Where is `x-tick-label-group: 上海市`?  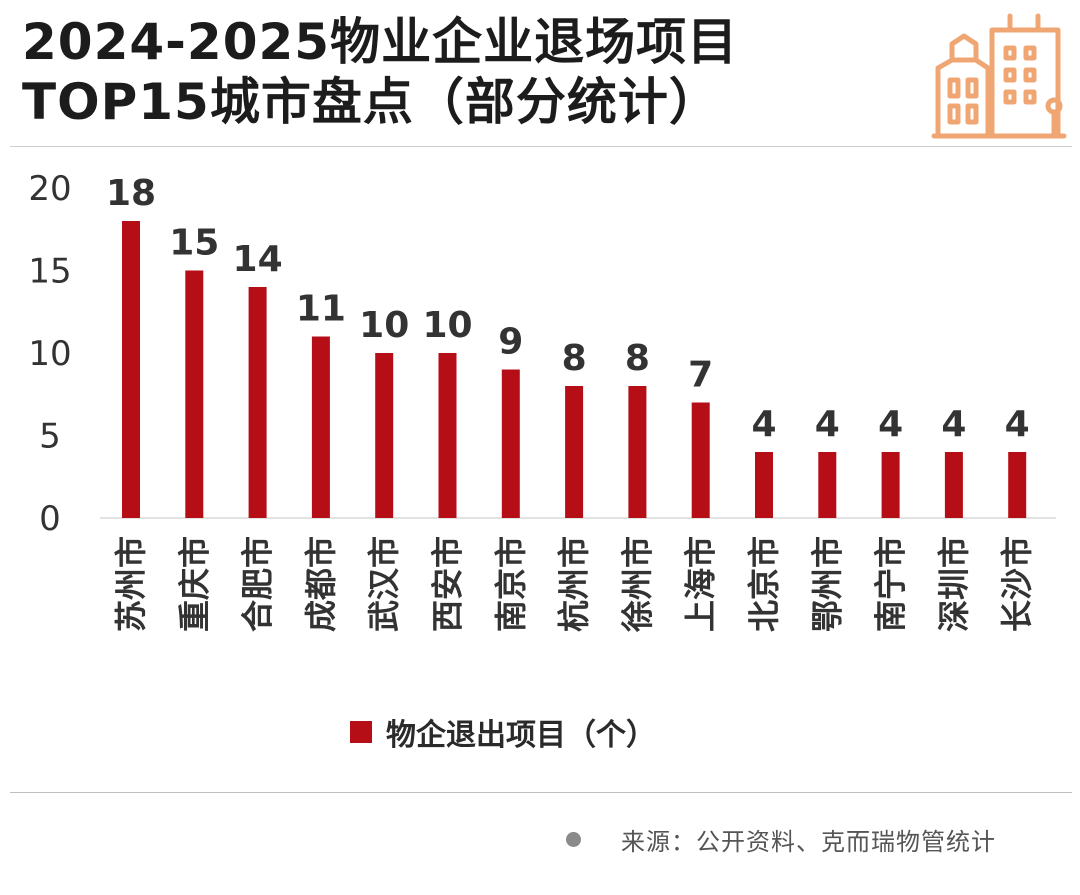
x-tick-label-group: 上海市 is located at coordinates (701, 584).